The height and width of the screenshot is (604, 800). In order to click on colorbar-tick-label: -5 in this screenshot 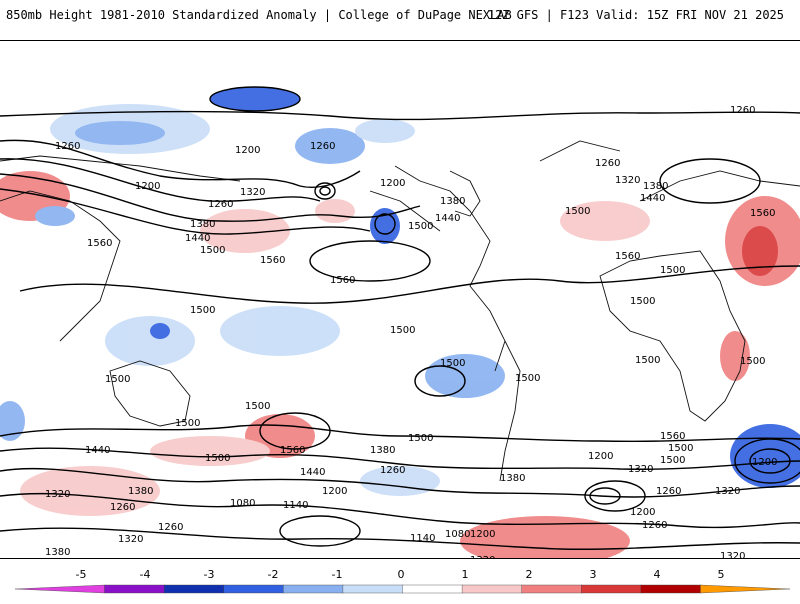, I will do `click(81, 574)`.